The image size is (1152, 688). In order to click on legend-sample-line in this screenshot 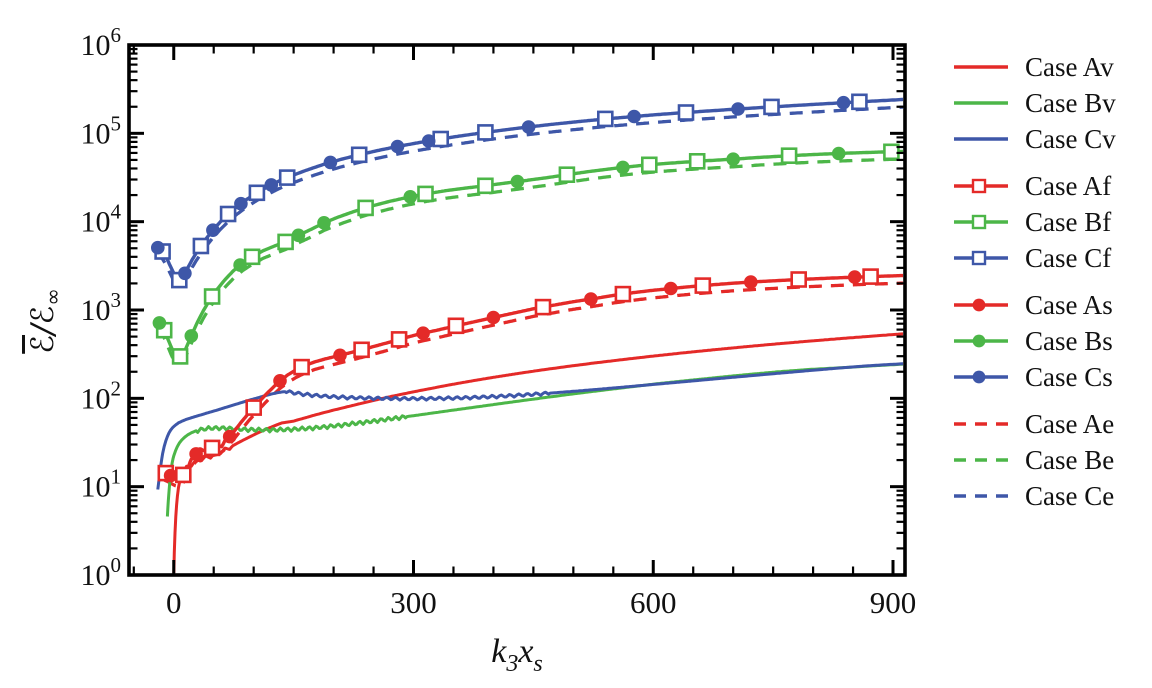, I will do `click(981, 67)`.